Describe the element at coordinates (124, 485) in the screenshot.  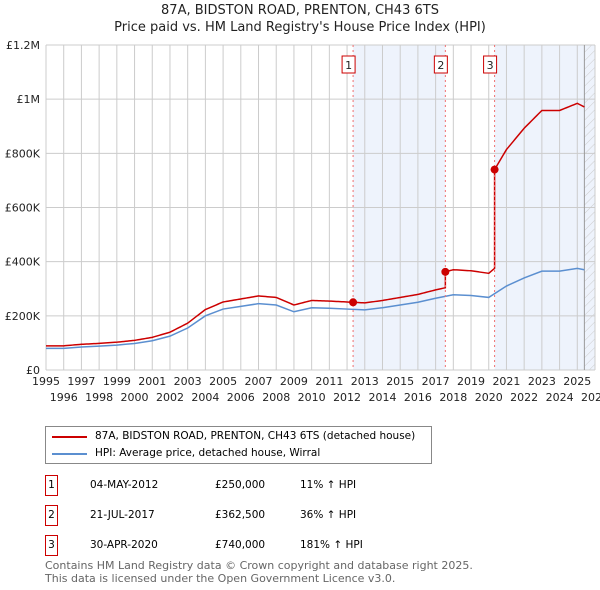
I see `sale-date: 04-MAY-2012` at that location.